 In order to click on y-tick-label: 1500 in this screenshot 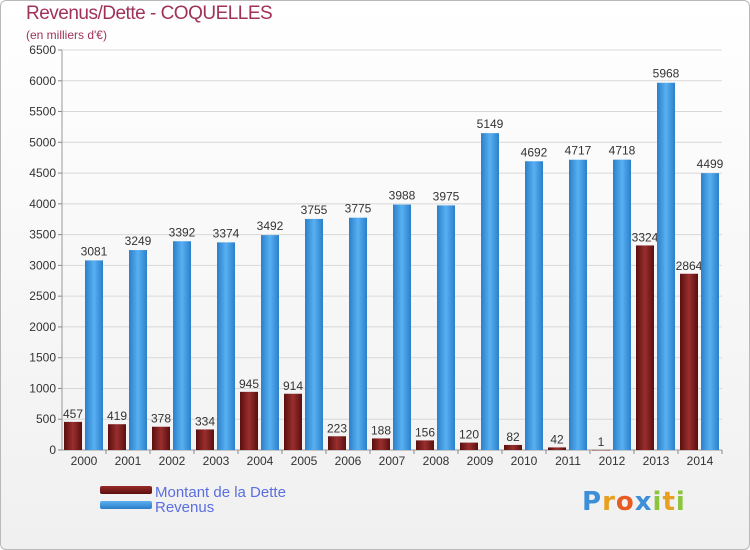, I will do `click(42, 358)`.